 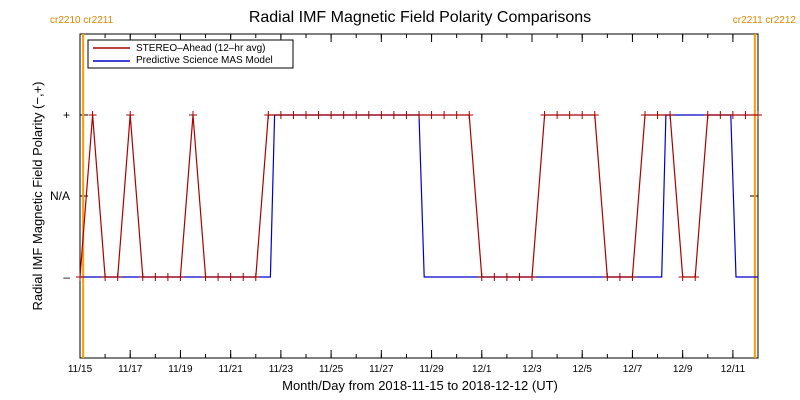 I want to click on legend-box, so click(x=190, y=54).